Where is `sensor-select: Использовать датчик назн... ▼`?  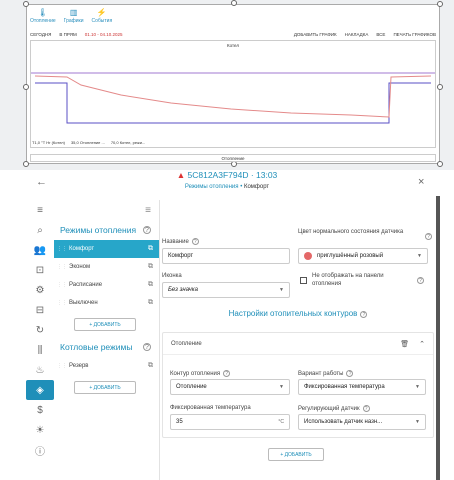 sensor-select: Использовать датчик назн... ▼ is located at coordinates (362, 422).